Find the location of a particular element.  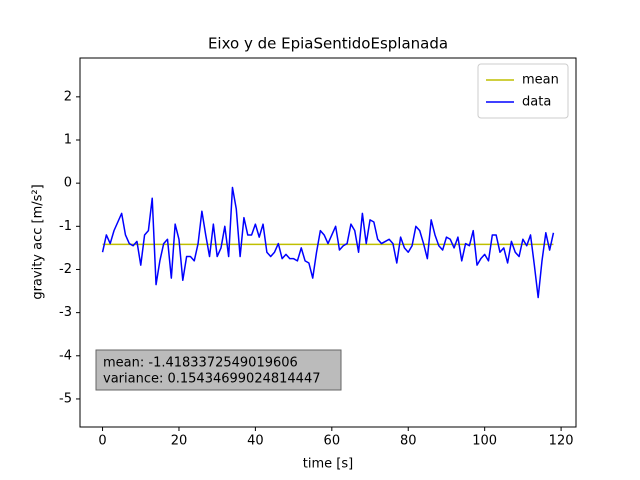

y-axis-label: gravity acc [m/s²] is located at coordinates (38, 241).